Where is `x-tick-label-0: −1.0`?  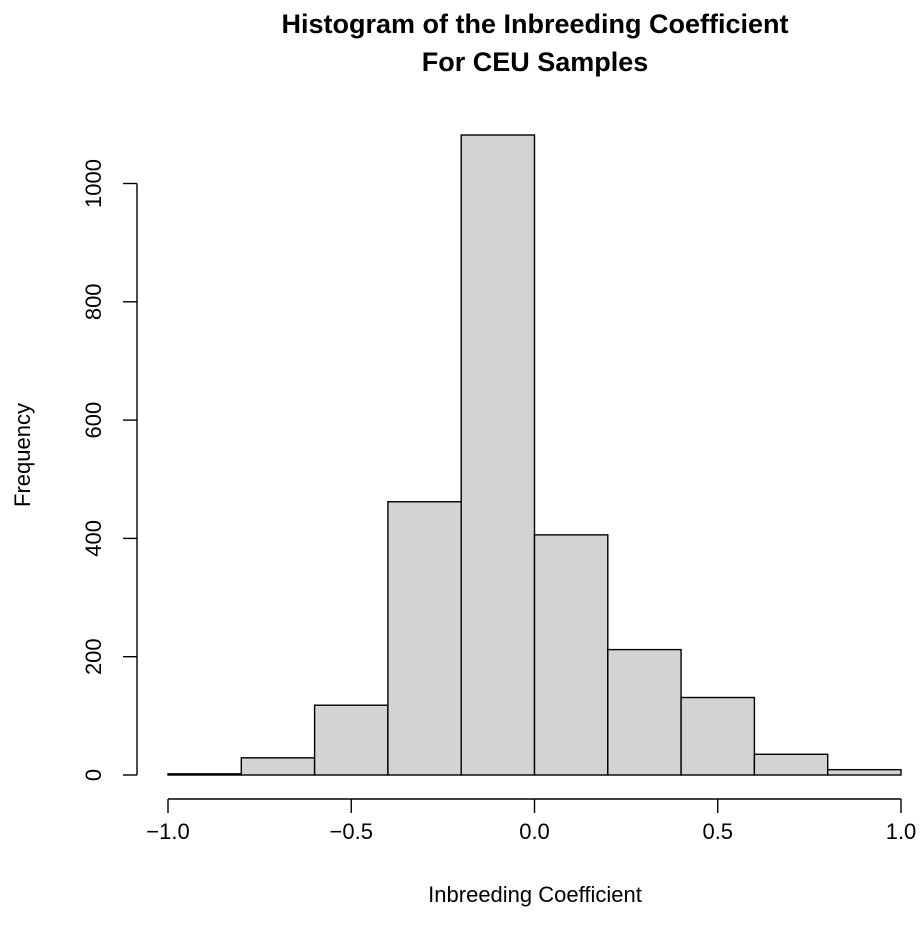
x-tick-label-0: −1.0 is located at coordinates (167, 831).